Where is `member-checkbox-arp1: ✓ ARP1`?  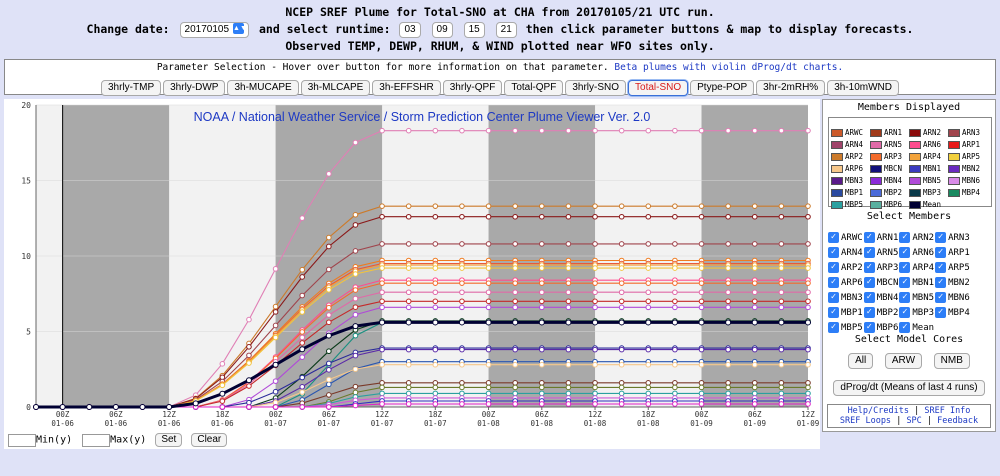 member-checkbox-arp1: ✓ ARP1 is located at coordinates (952, 253).